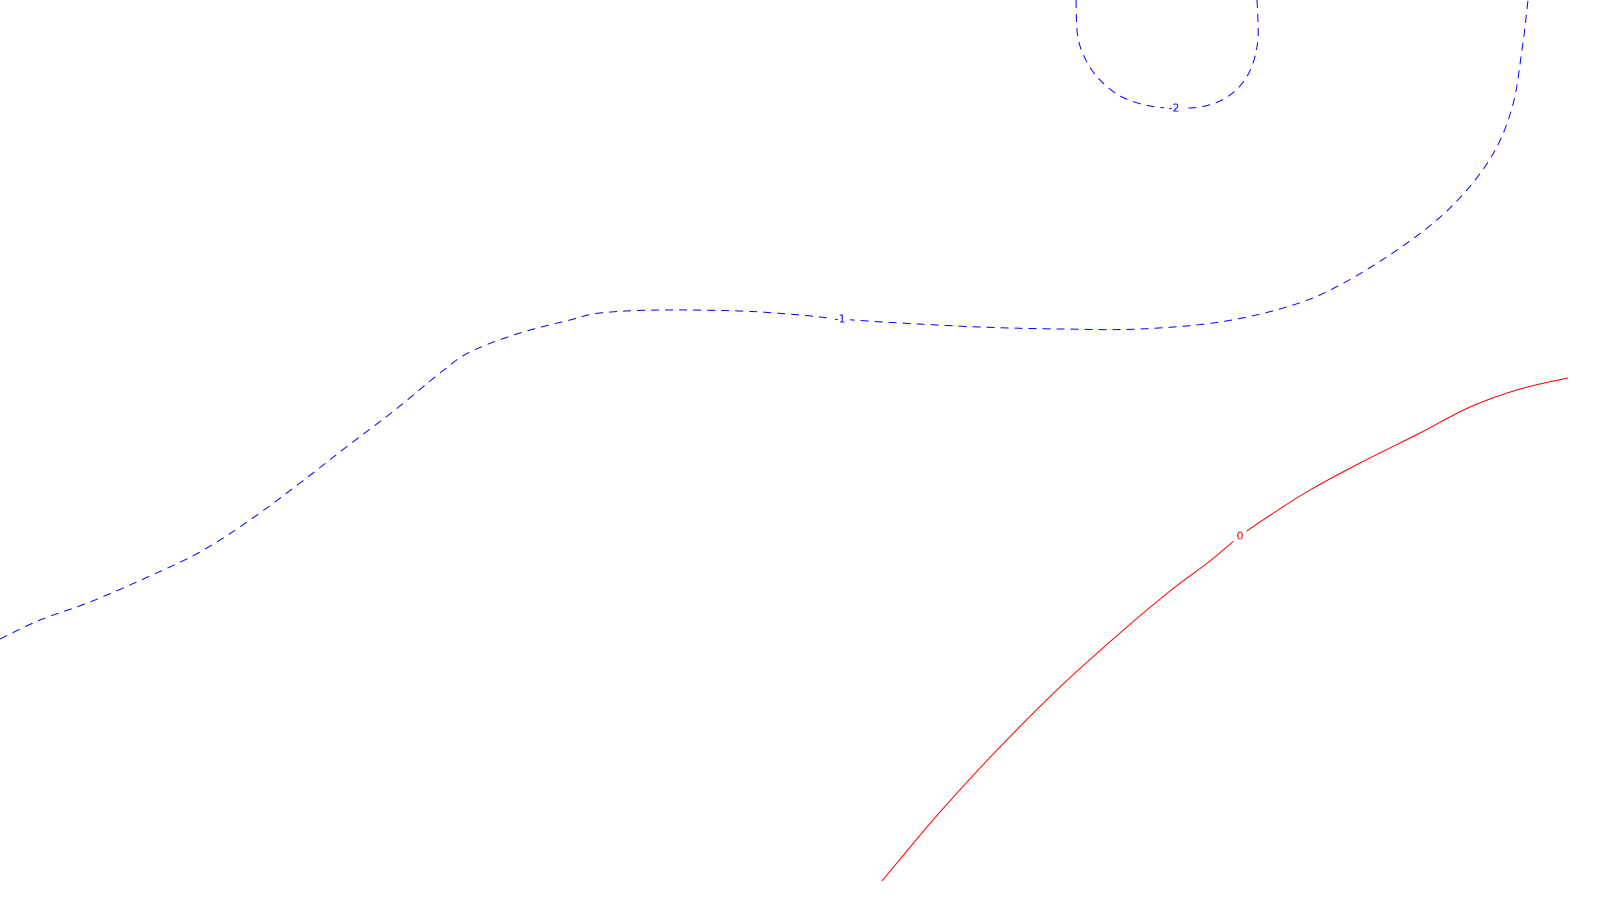 The width and height of the screenshot is (1600, 900). I want to click on contour-label-level-neg2: -2, so click(1174, 108).